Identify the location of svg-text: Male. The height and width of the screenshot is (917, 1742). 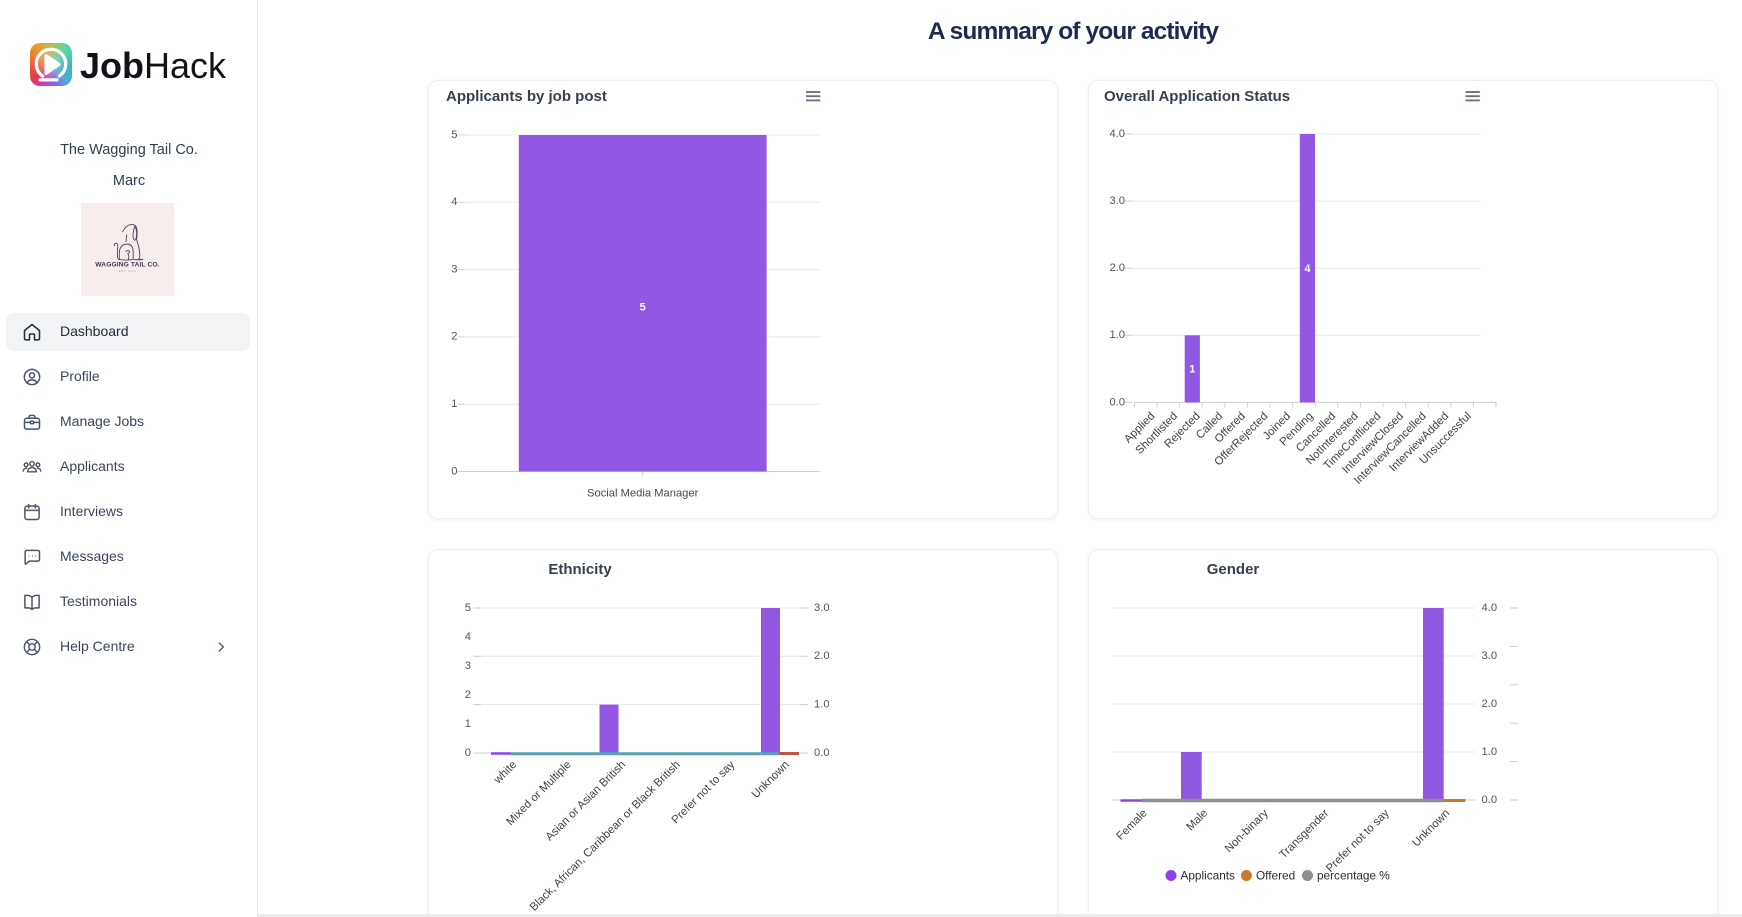
(1197, 820).